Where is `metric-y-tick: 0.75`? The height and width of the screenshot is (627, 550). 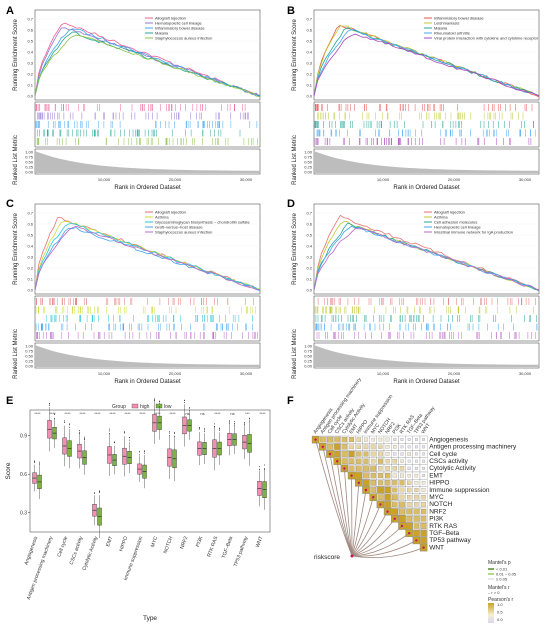
metric-y-tick: 0.75 is located at coordinates (29, 351).